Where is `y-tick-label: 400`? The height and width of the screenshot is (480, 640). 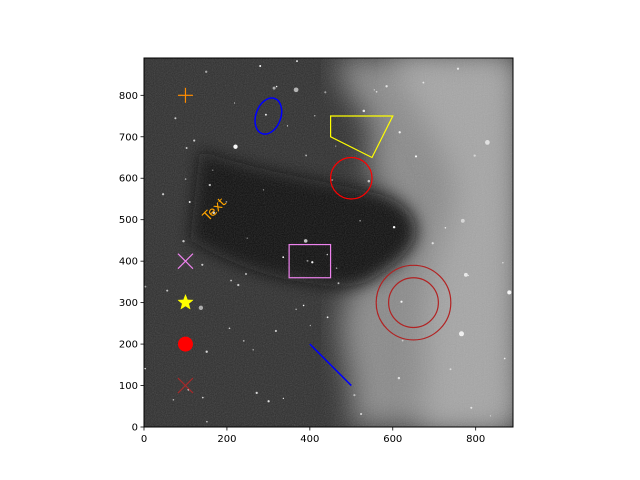 y-tick-label: 400 is located at coordinates (128, 262).